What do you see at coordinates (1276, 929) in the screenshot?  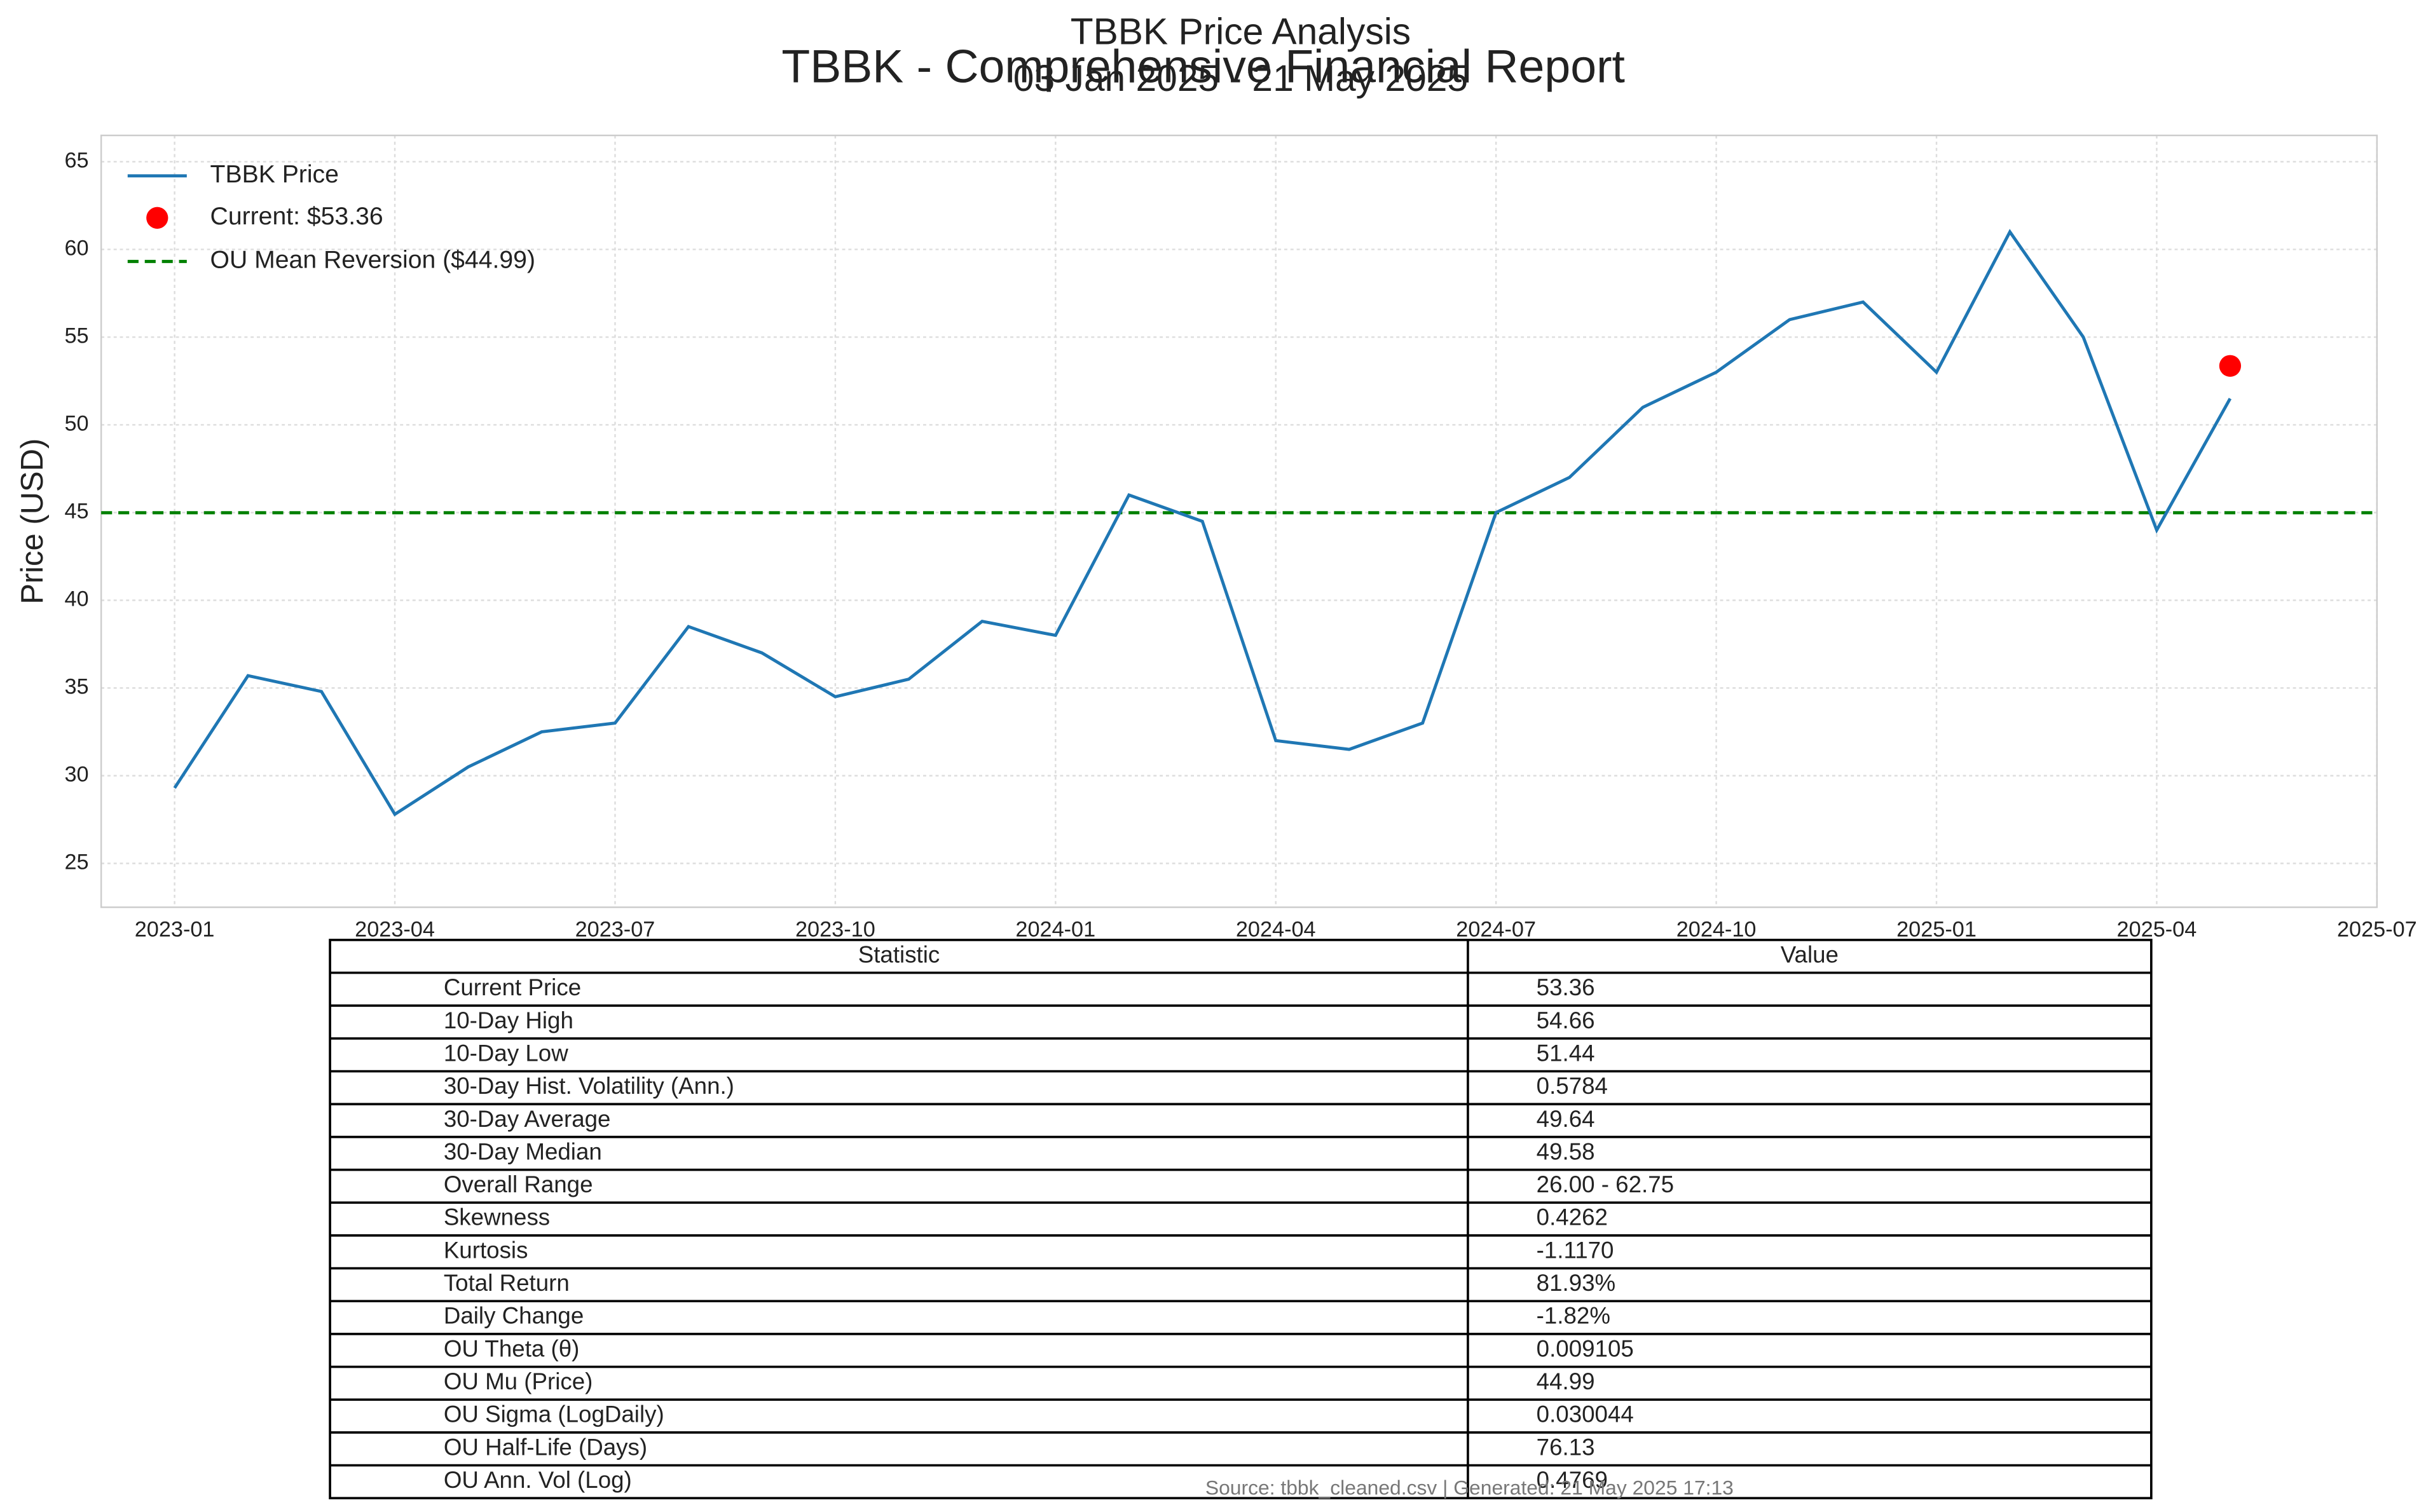 I see `x-tick-label: 2024-04` at bounding box center [1276, 929].